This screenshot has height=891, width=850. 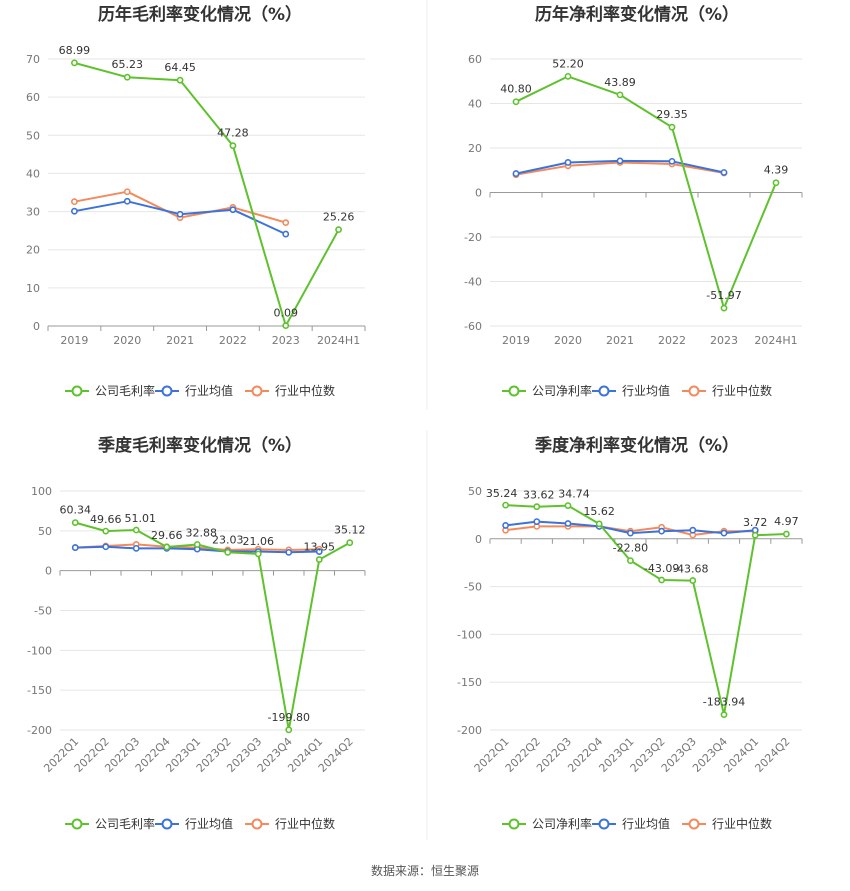 What do you see at coordinates (690, 569) in the screenshot?
I see `data-label: -43.68` at bounding box center [690, 569].